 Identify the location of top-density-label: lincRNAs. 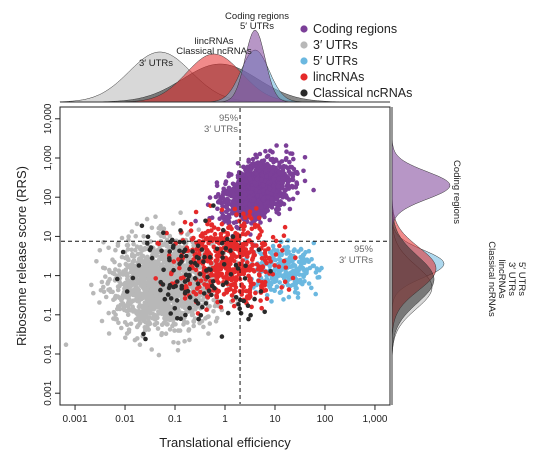
(213, 41).